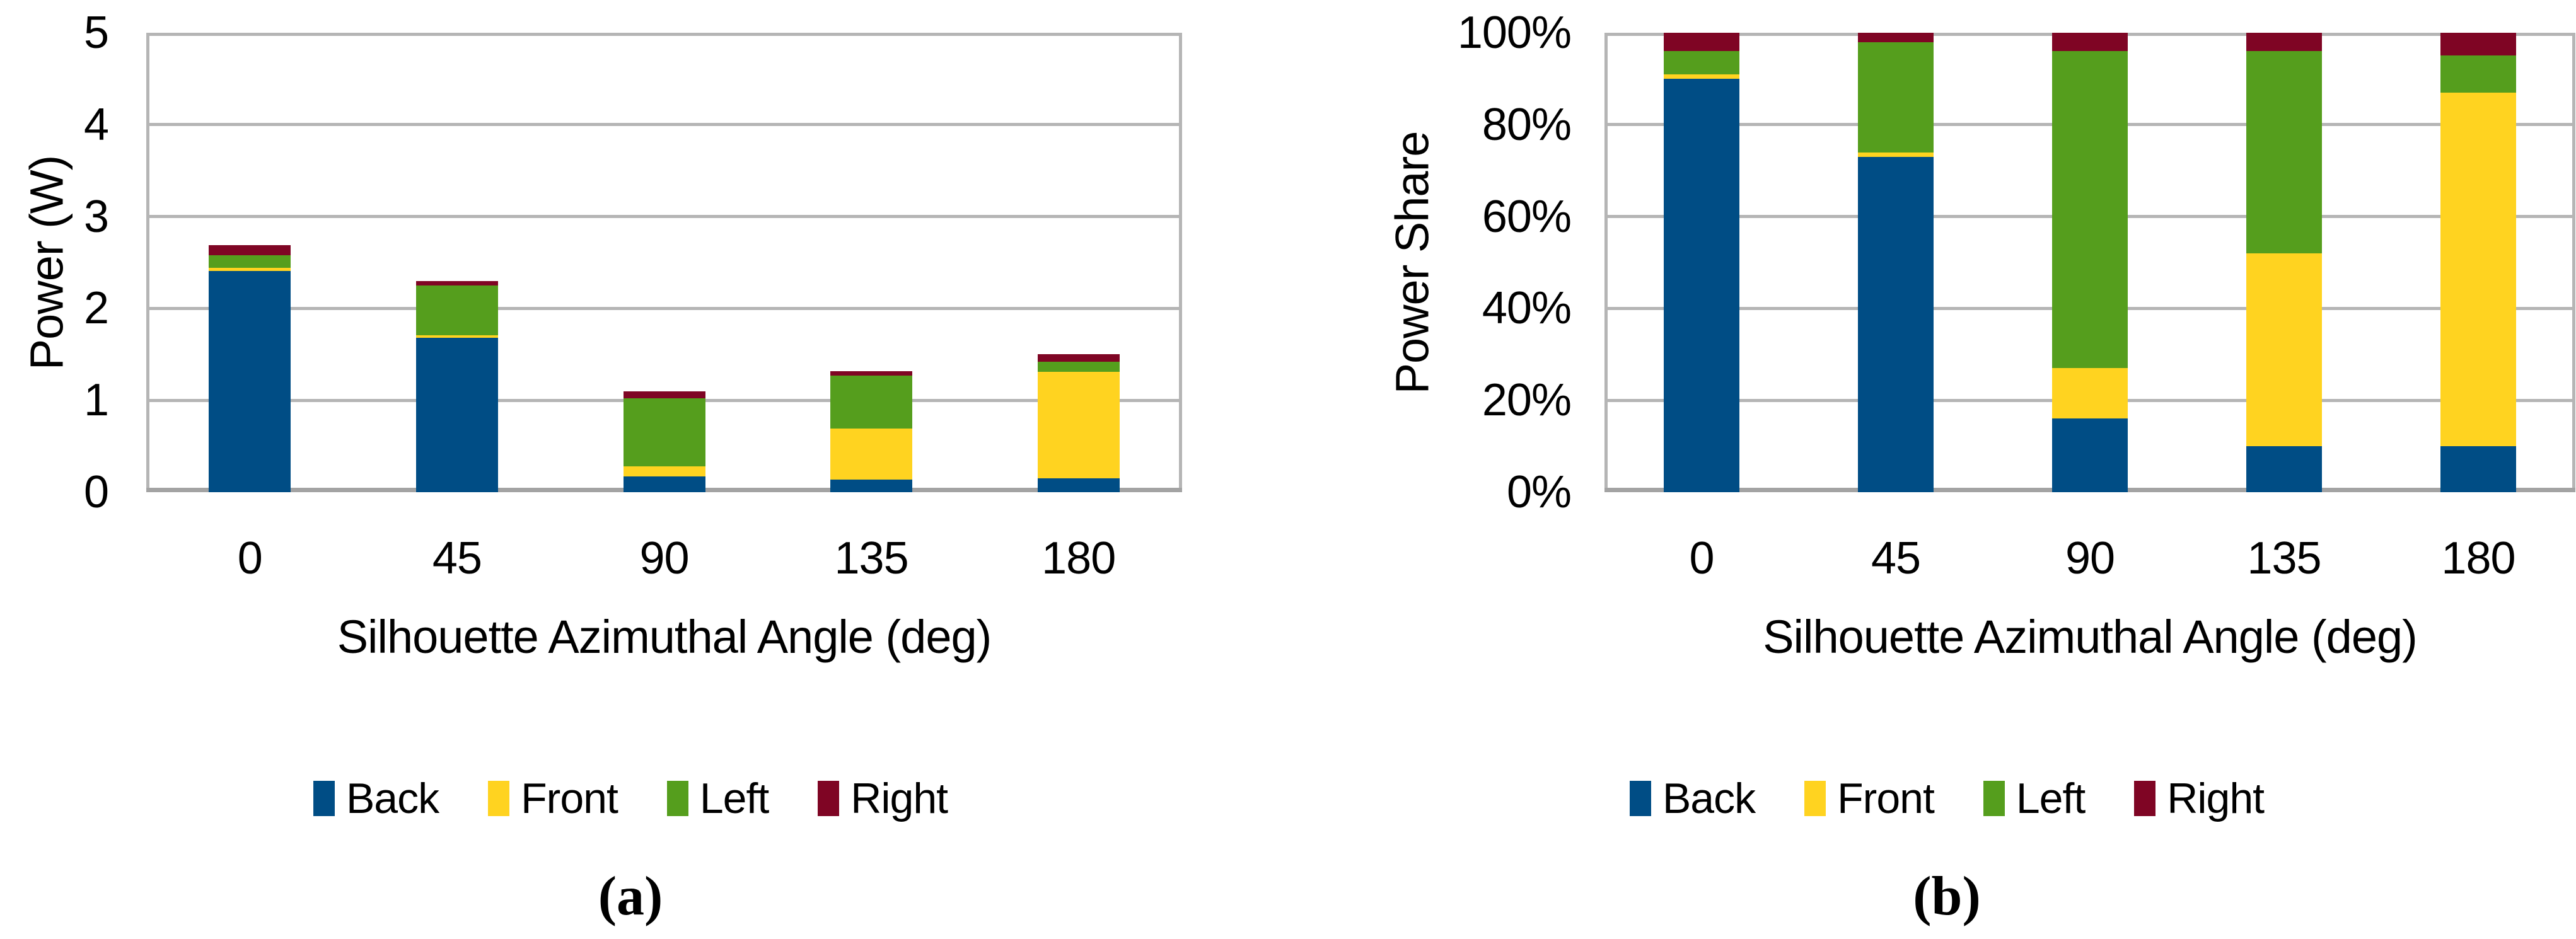  Describe the element at coordinates (1527, 125) in the screenshot. I see `y-tick-label: 80%` at that location.